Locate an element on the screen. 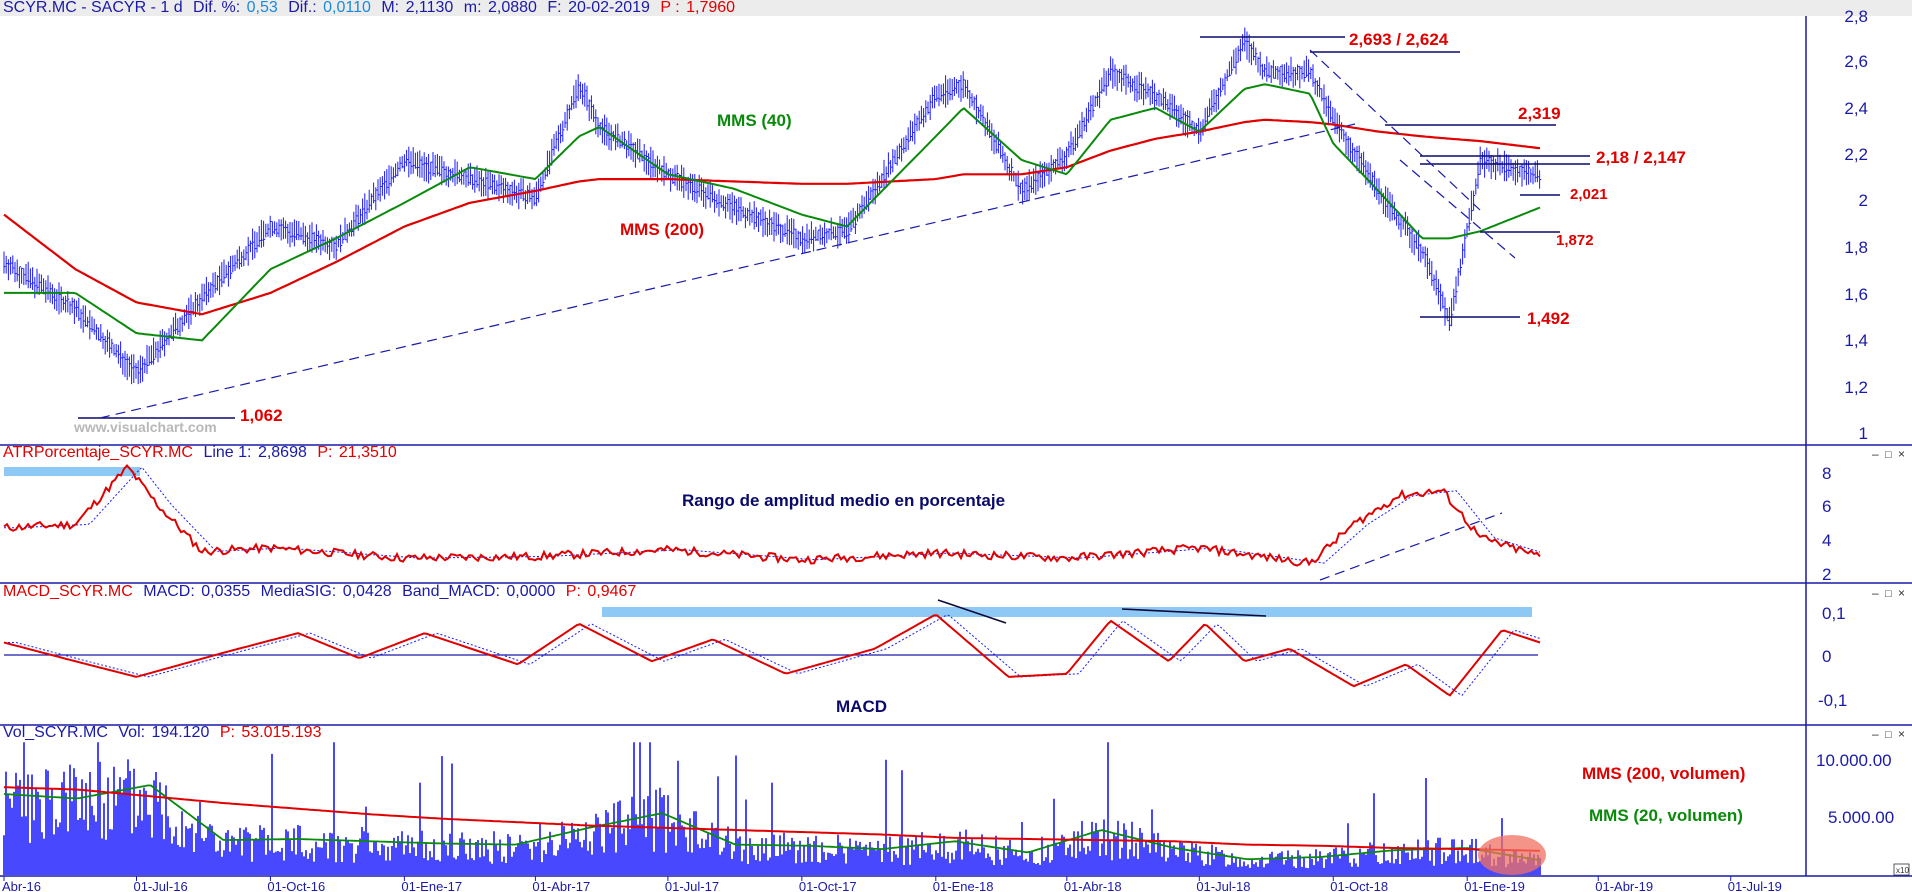 The height and width of the screenshot is (892, 1912). vol-mms20-line is located at coordinates (772, 823).